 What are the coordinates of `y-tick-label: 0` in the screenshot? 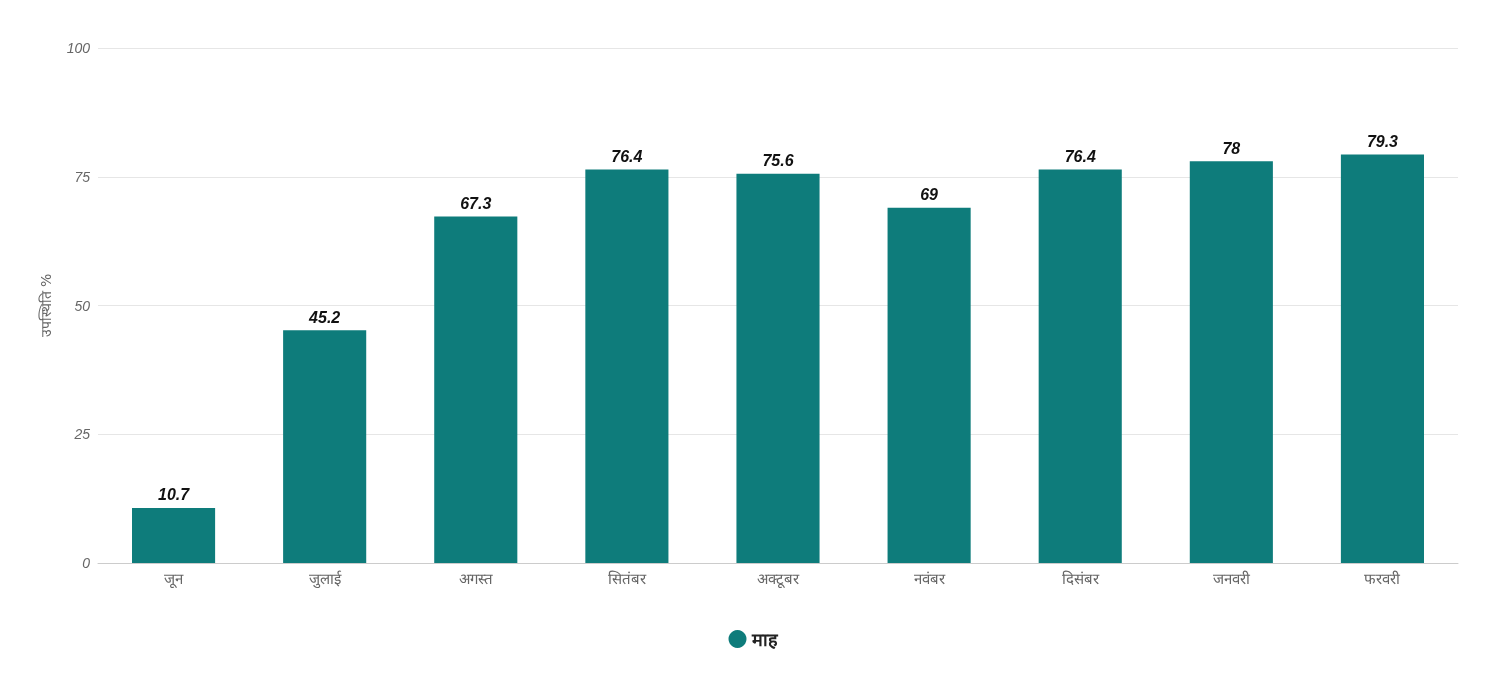 It's located at (86, 563).